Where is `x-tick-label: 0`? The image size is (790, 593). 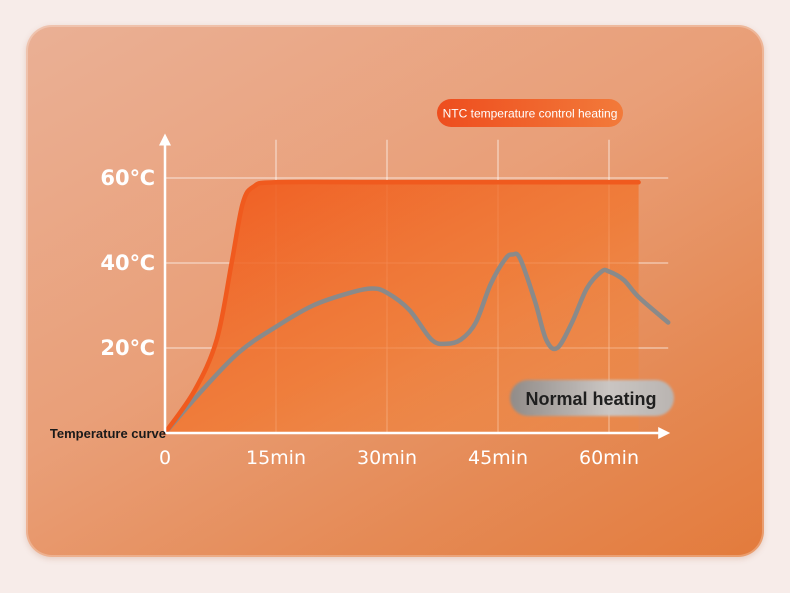
x-tick-label: 0 is located at coordinates (165, 458).